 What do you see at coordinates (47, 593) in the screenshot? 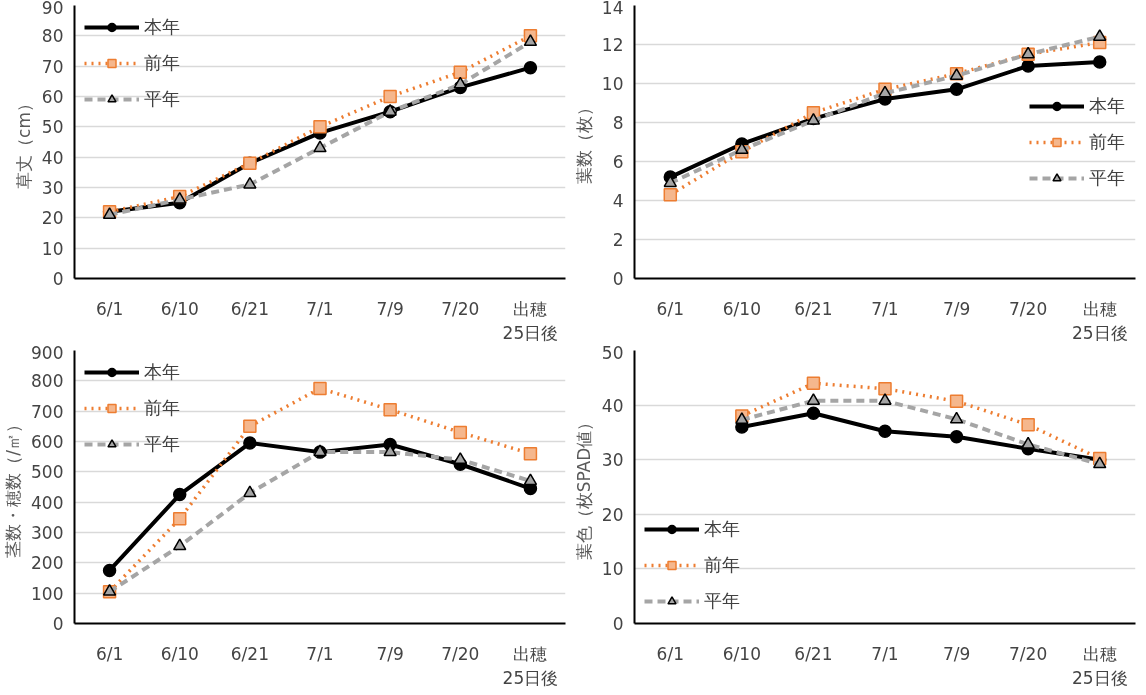
I see `y-tick-label: 100` at bounding box center [47, 593].